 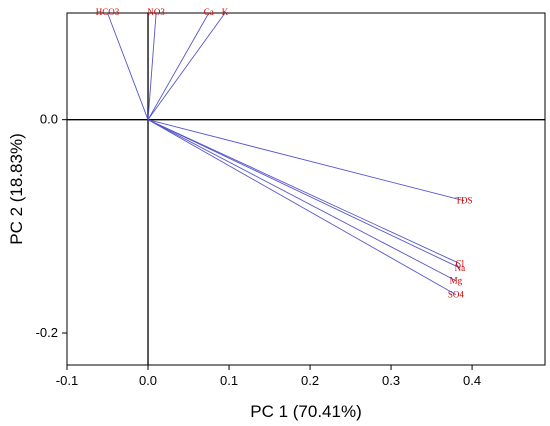 What do you see at coordinates (460, 264) in the screenshot?
I see `variable-label-cl: Cl` at bounding box center [460, 264].